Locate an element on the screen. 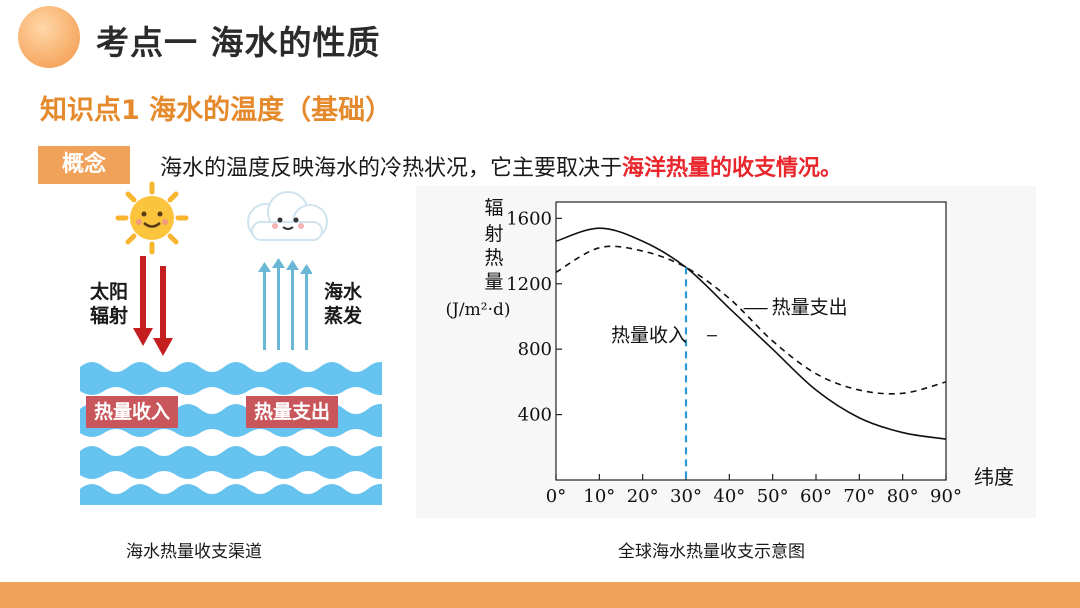 Image resolution: width=1080 pixels, height=608 pixels. concept-badge: 概念 is located at coordinates (84, 165).